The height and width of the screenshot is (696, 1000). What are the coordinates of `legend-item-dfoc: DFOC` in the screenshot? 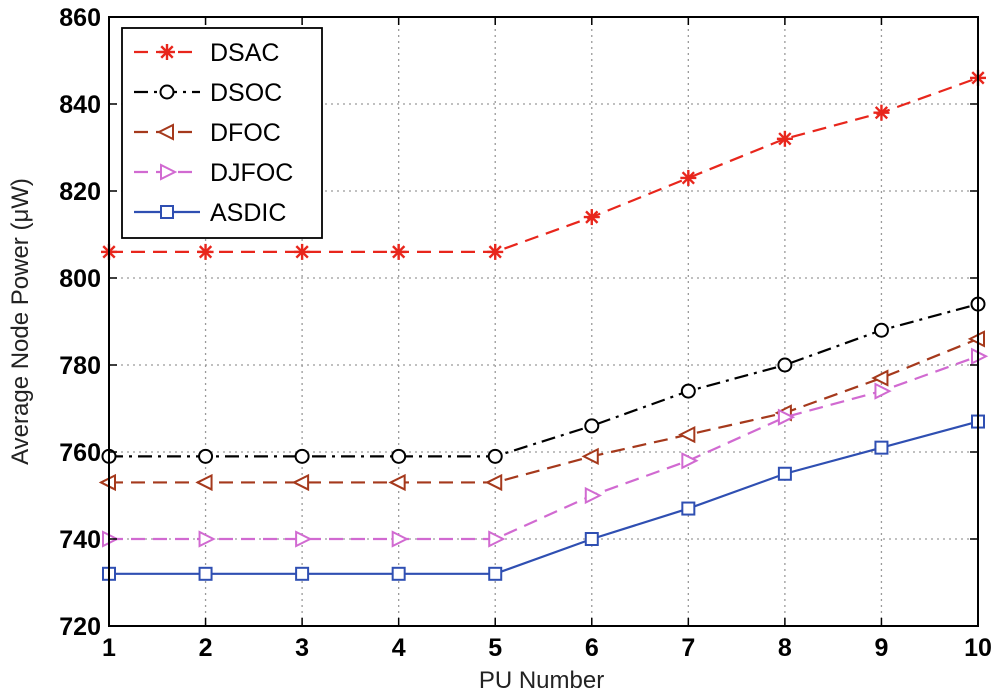 It's located at (207, 133).